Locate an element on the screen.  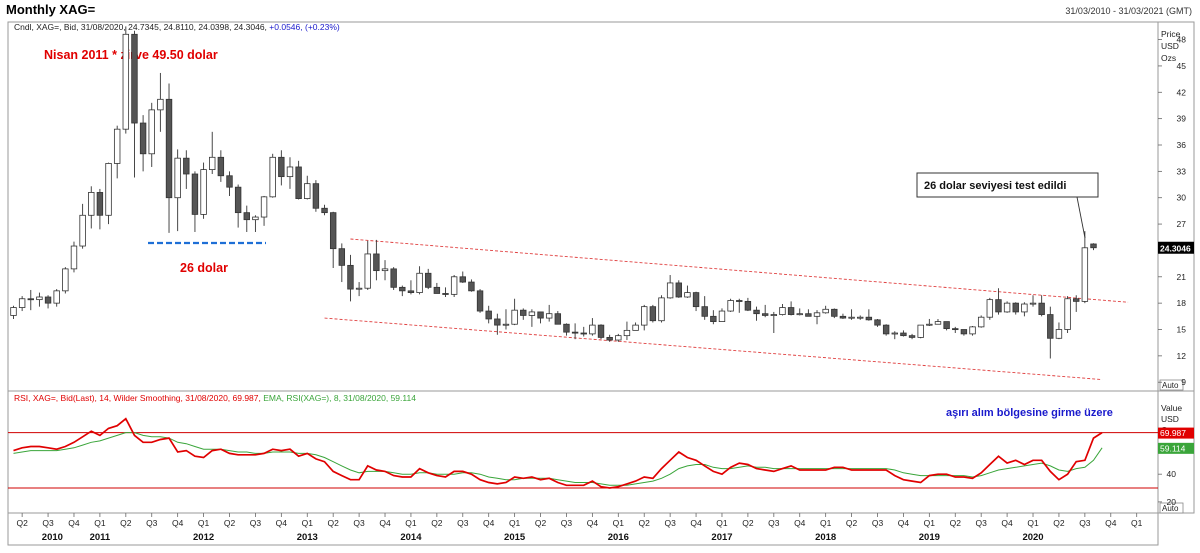
rsi-auto-box is located at coordinates (1171, 508).